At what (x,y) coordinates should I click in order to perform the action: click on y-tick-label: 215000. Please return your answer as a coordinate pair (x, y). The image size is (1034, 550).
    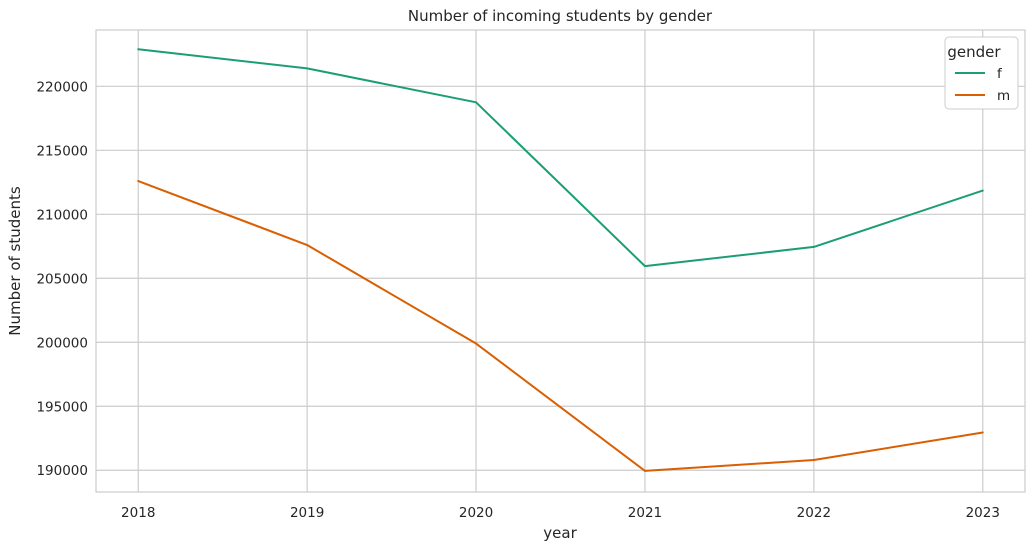
    Looking at the image, I should click on (62, 151).